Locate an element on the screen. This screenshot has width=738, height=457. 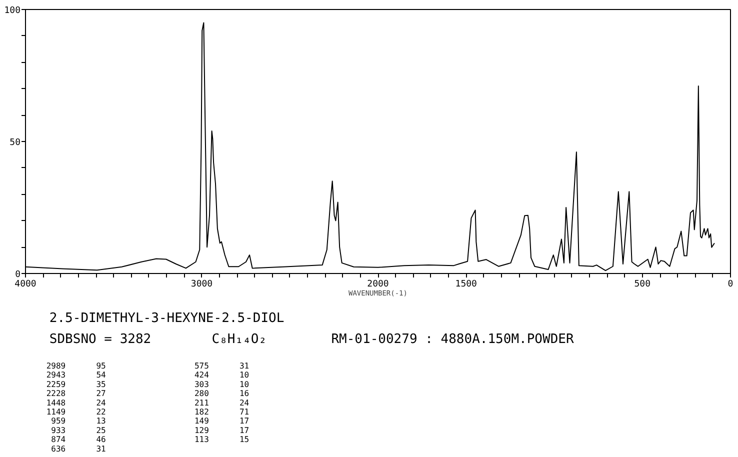
x-tick-label: 0 is located at coordinates (731, 285).